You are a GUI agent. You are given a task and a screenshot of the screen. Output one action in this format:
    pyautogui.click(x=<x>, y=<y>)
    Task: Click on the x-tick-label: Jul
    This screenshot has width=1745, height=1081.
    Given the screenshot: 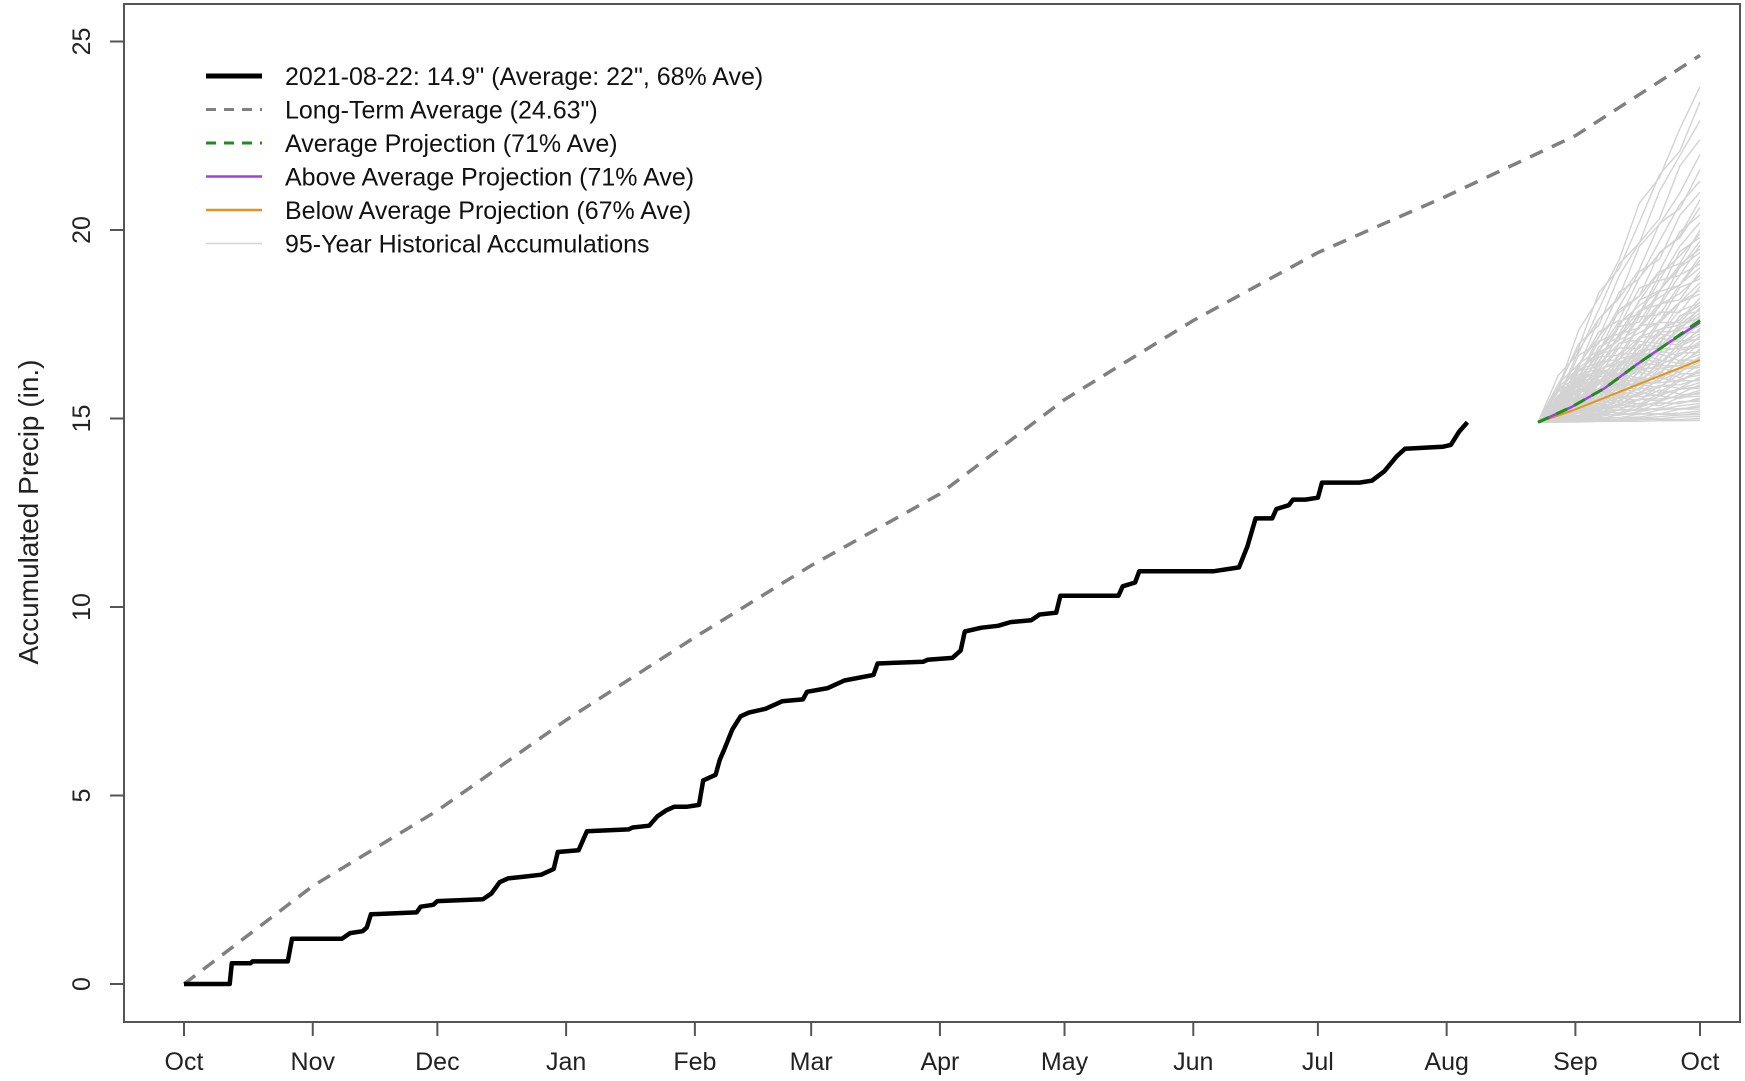 What is the action you would take?
    pyautogui.click(x=1318, y=1062)
    